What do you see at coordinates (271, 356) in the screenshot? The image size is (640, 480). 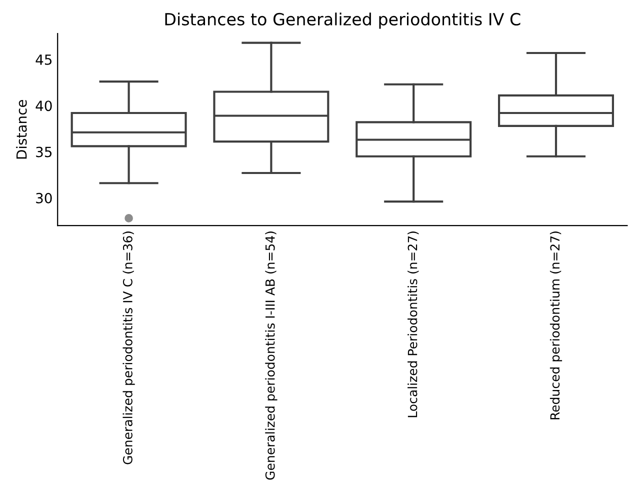 I see `x-tick-label: Generalized periodontitis I-III AB (n=54)` at bounding box center [271, 356].